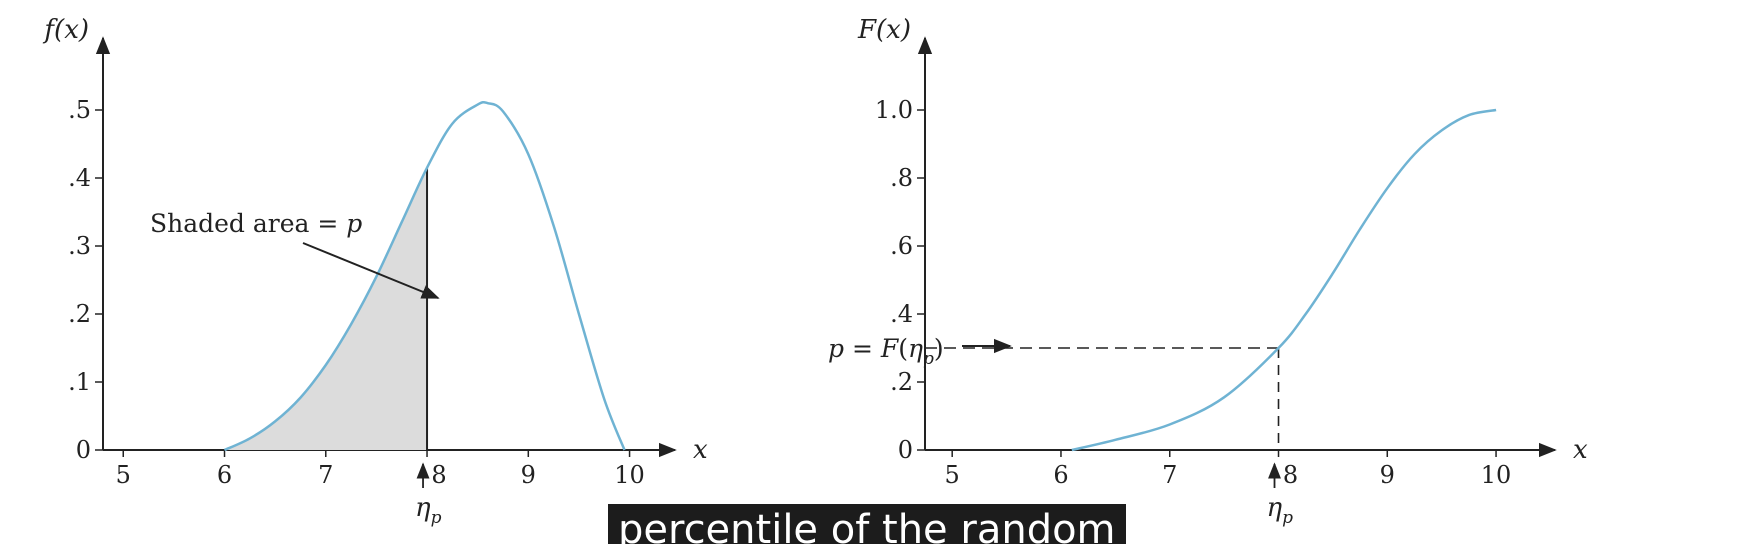 This screenshot has width=1756, height=544. What do you see at coordinates (256, 223) in the screenshot?
I see `shaded-area-annotation: Shaded area = p` at bounding box center [256, 223].